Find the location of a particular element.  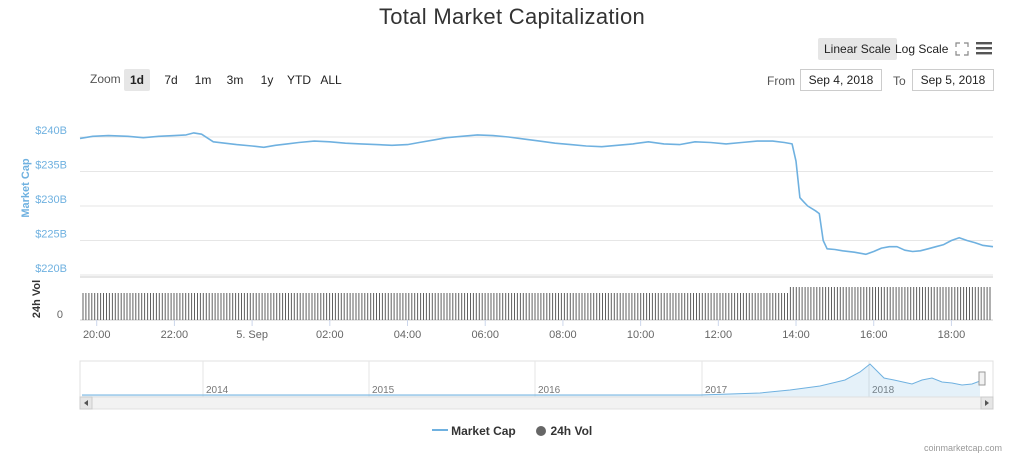

y-tick-label: $225B is located at coordinates (51, 235).